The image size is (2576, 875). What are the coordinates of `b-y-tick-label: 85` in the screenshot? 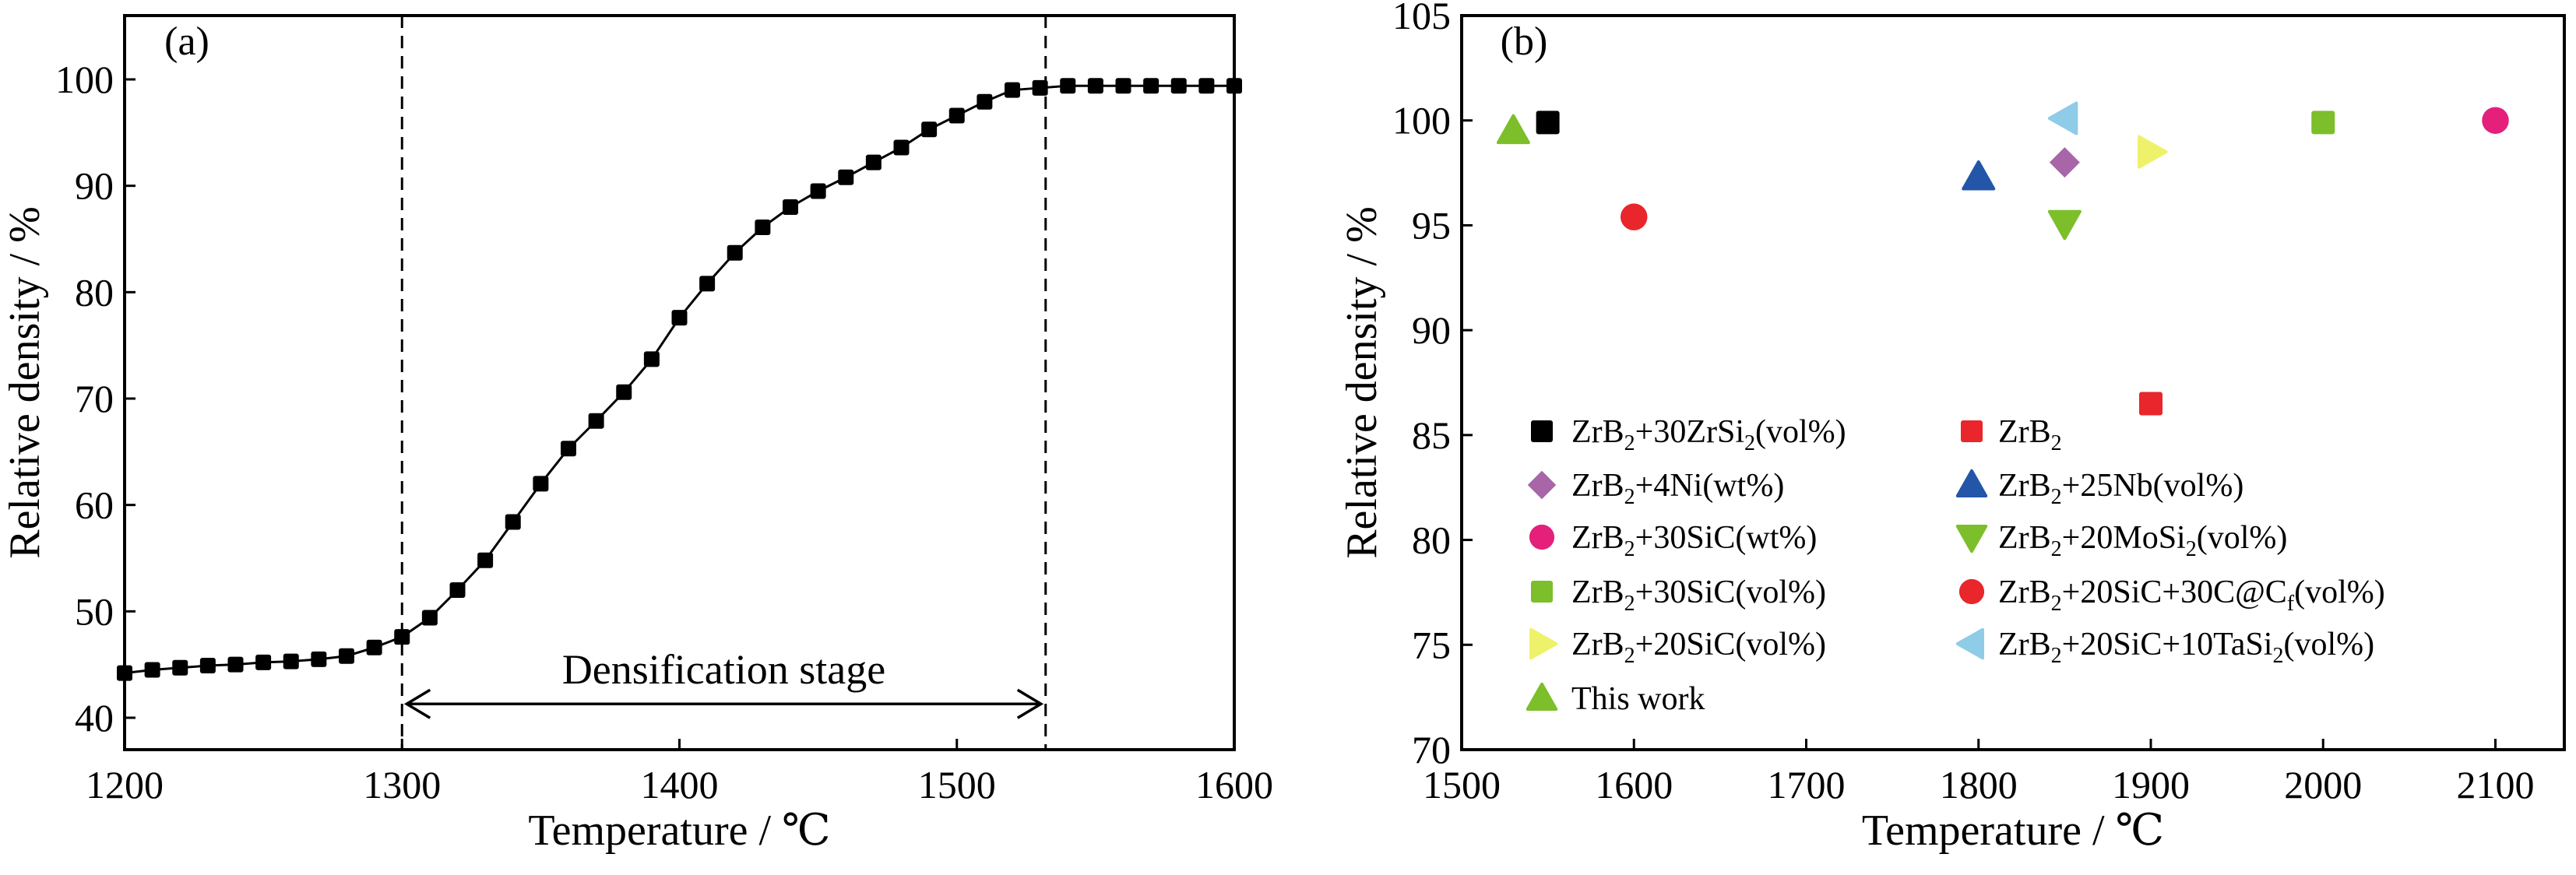 It's located at (1431, 435).